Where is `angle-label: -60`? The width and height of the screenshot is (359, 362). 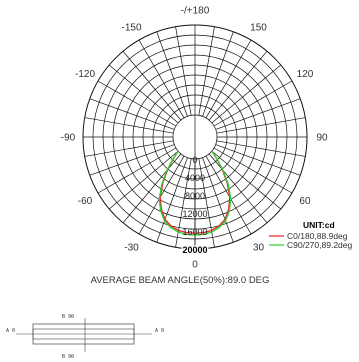
angle-label: -60 is located at coordinates (85, 201).